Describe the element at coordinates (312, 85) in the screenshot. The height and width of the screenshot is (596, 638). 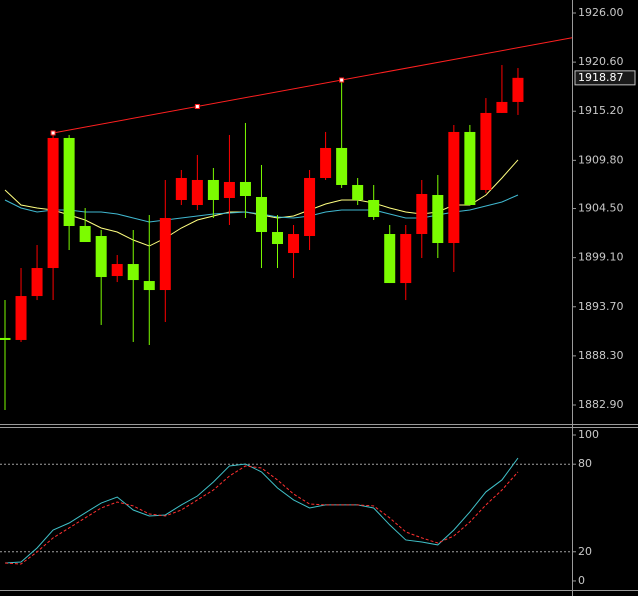
I see `trendline` at that location.